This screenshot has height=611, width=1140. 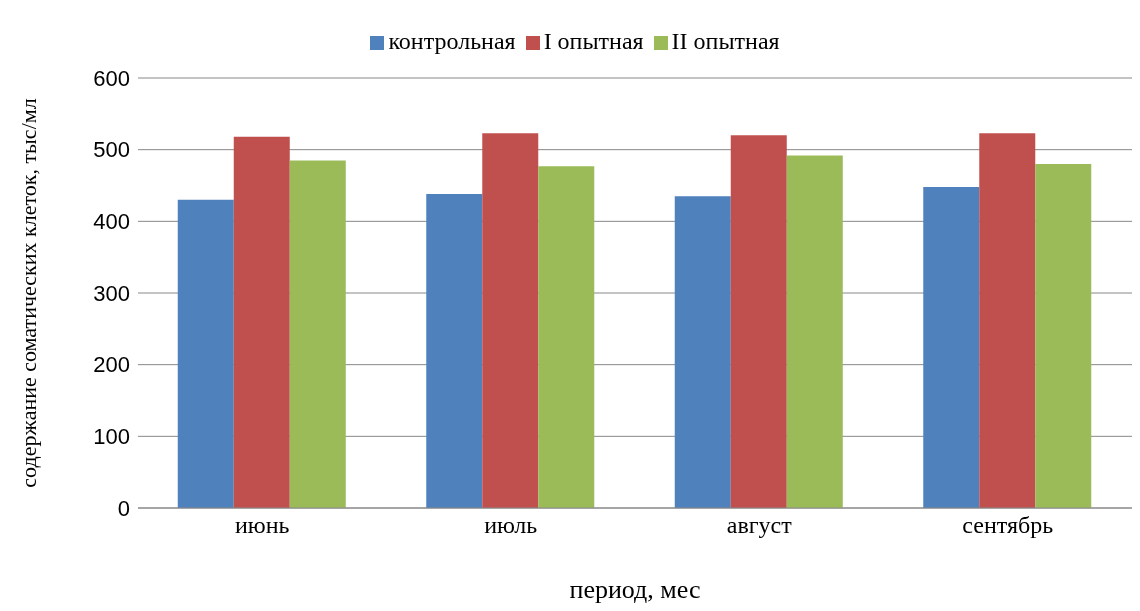 What do you see at coordinates (635, 589) in the screenshot?
I see `x-axis-title: период, мес` at bounding box center [635, 589].